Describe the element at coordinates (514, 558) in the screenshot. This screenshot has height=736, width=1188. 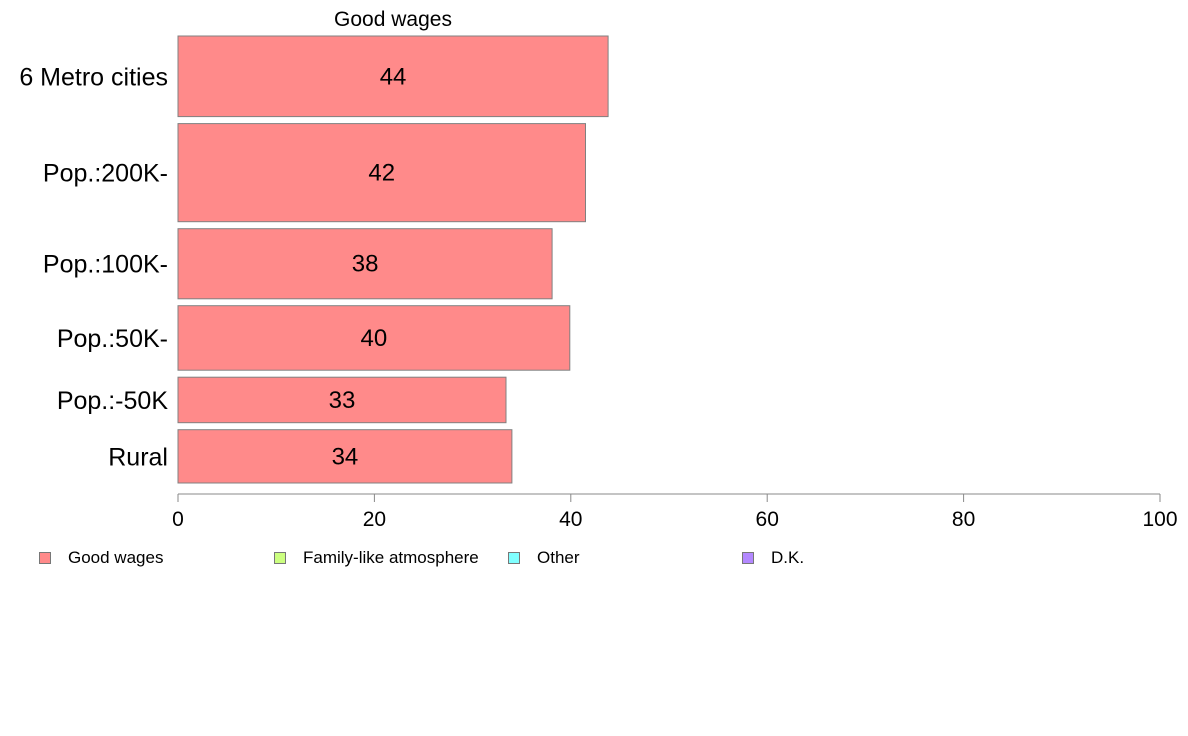
I see `legend-swatch-other` at that location.